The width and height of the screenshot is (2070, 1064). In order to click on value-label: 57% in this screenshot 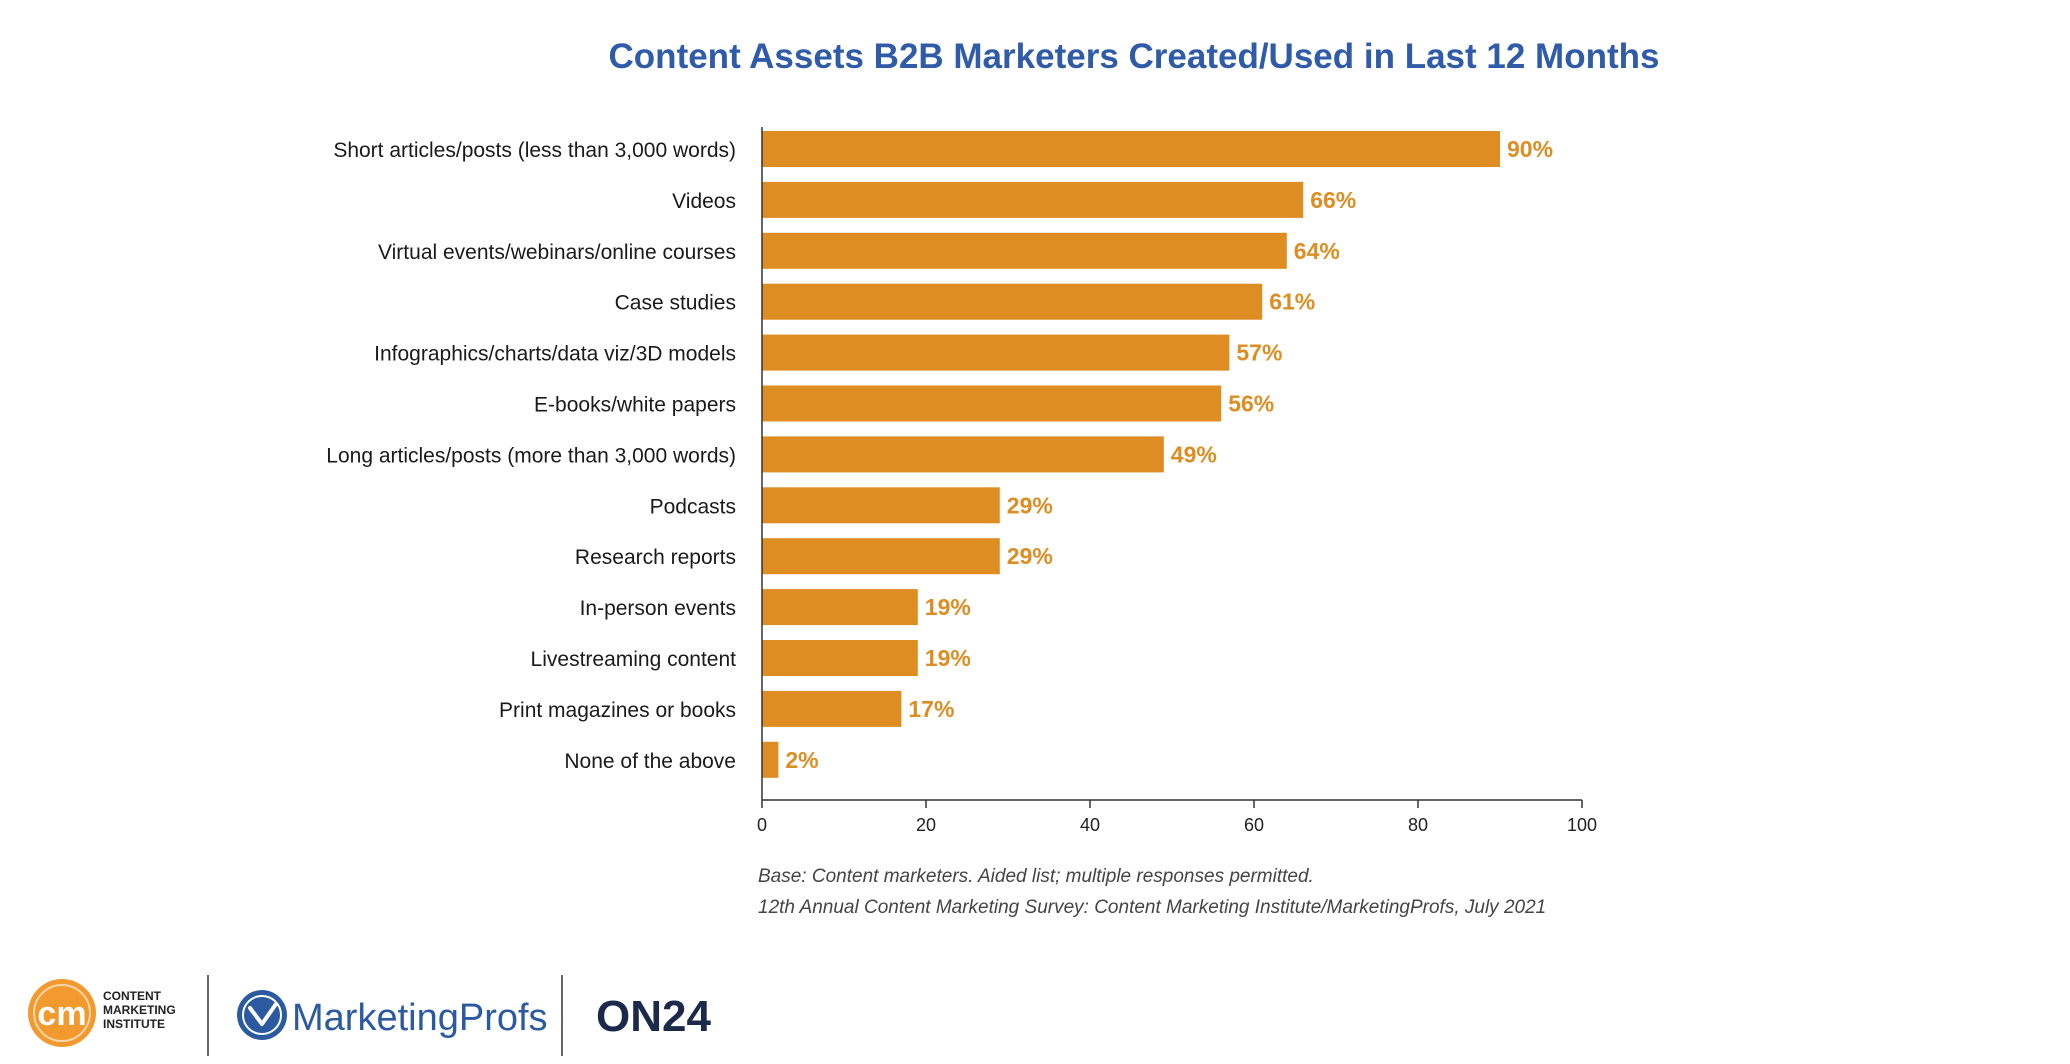, I will do `click(1259, 353)`.